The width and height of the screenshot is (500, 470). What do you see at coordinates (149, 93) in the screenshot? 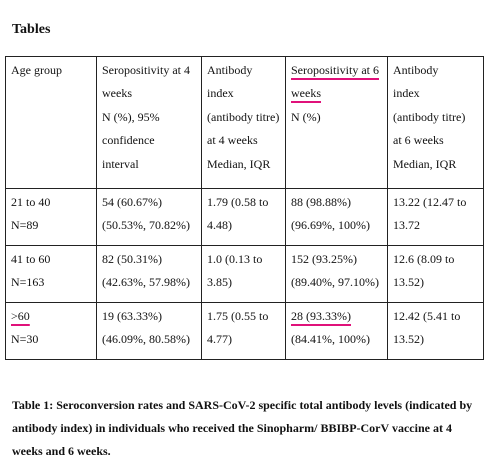
I see `header-text: weeks` at bounding box center [149, 93].